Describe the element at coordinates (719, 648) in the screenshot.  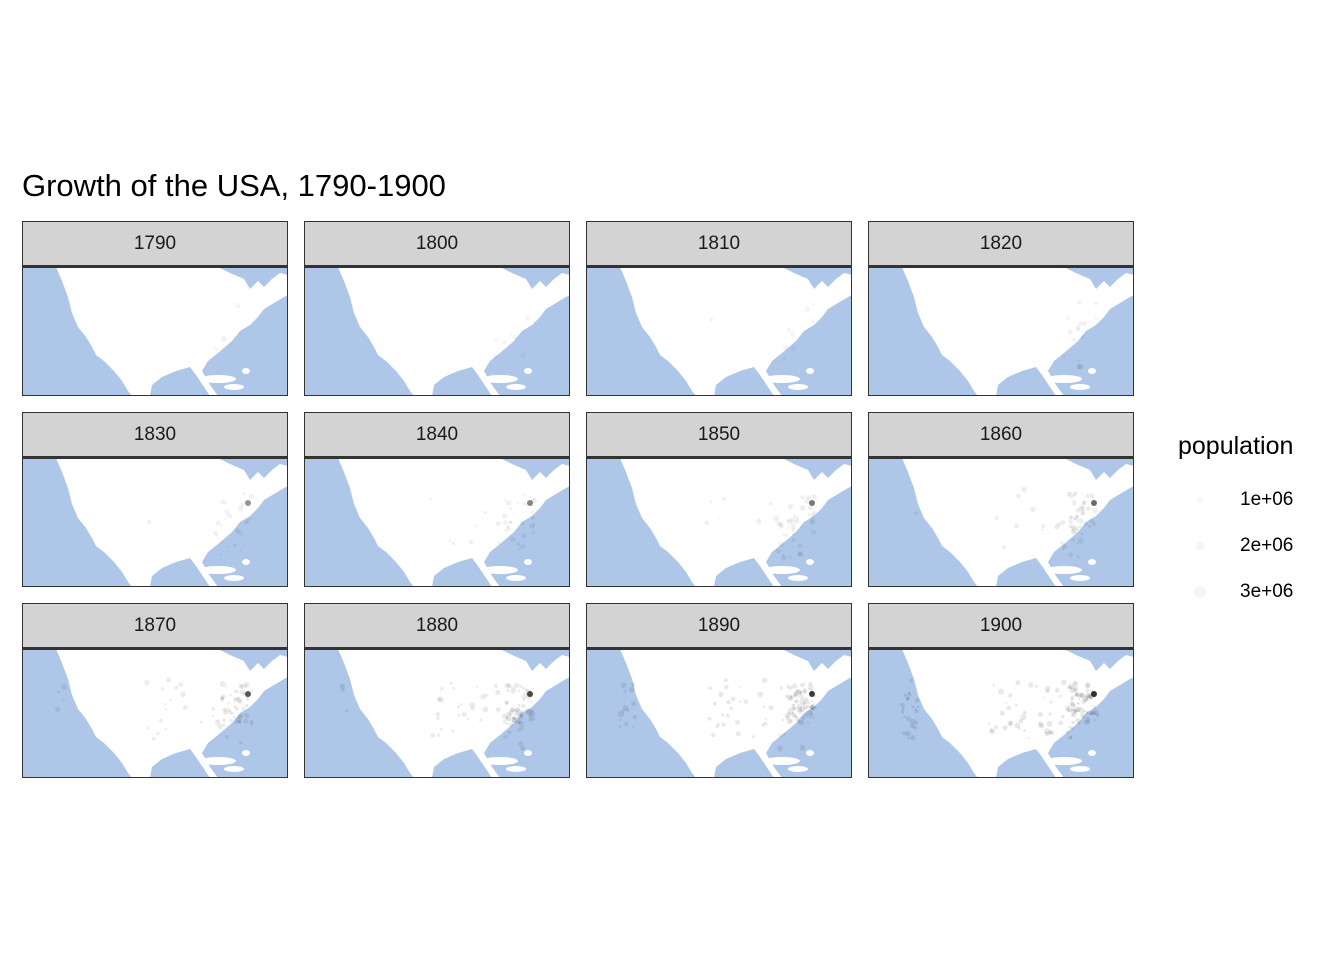
I see `strip-divider` at that location.